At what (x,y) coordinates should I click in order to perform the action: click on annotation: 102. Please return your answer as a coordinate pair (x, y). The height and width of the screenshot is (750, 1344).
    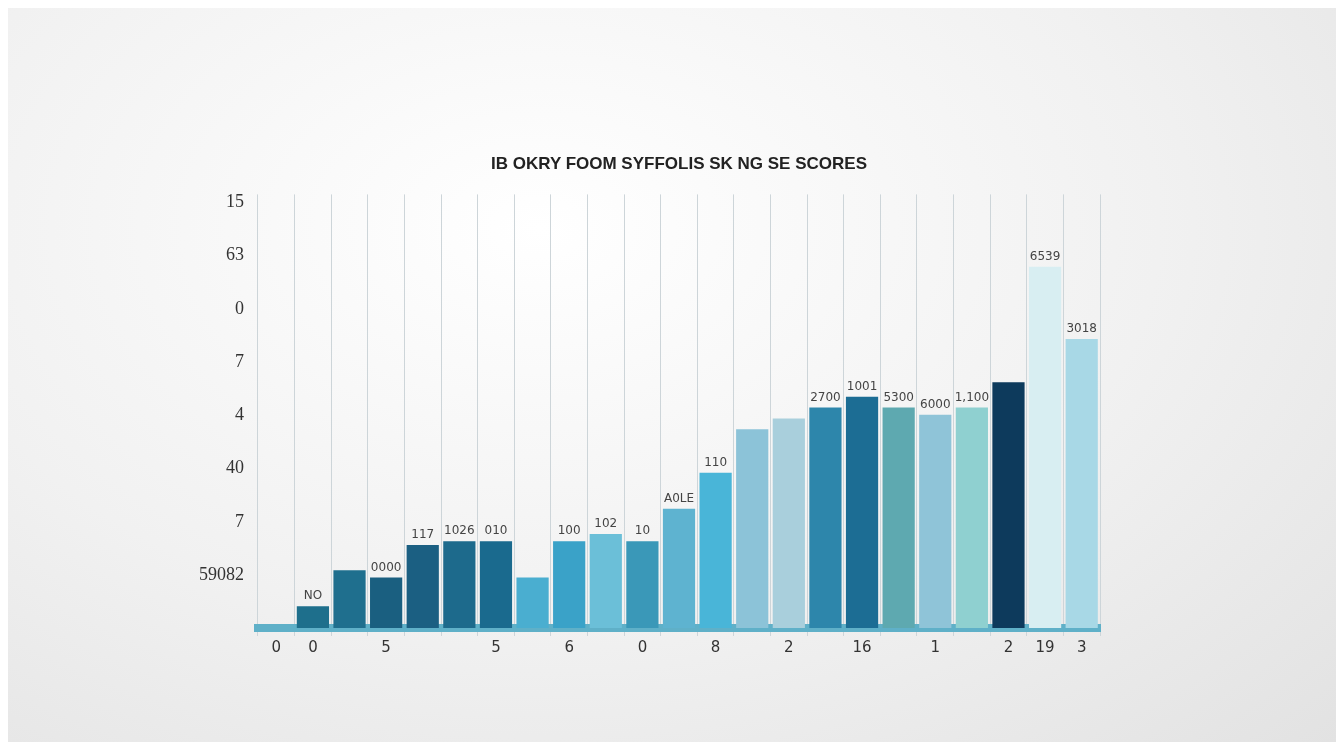
    Looking at the image, I should click on (606, 523).